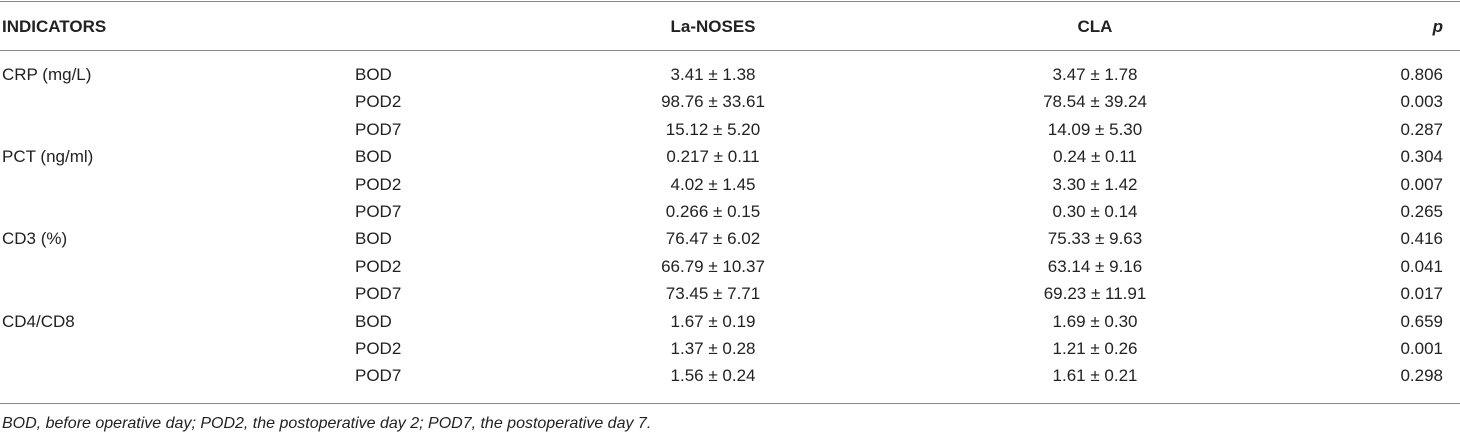 The width and height of the screenshot is (1460, 433). Describe the element at coordinates (713, 239) in the screenshot. I see `value-cell: 76.47 ± 6.02` at that location.